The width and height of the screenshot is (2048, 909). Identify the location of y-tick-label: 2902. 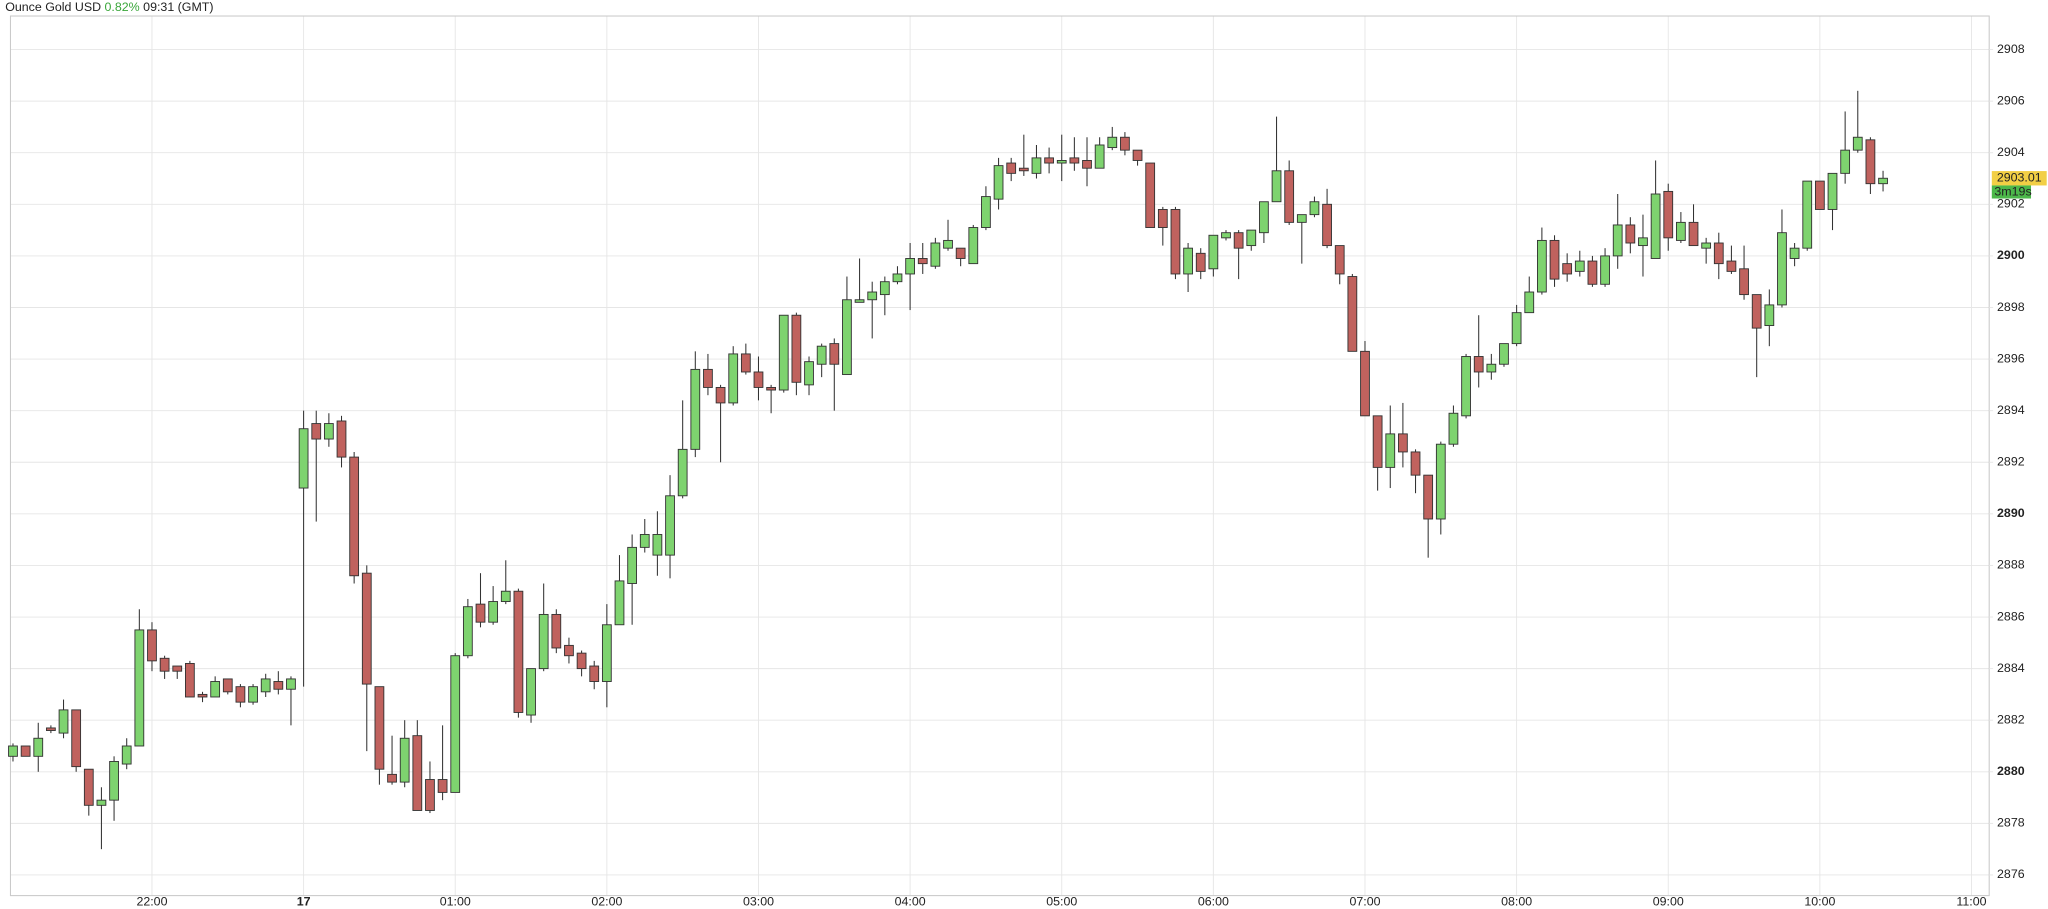
(2011, 204).